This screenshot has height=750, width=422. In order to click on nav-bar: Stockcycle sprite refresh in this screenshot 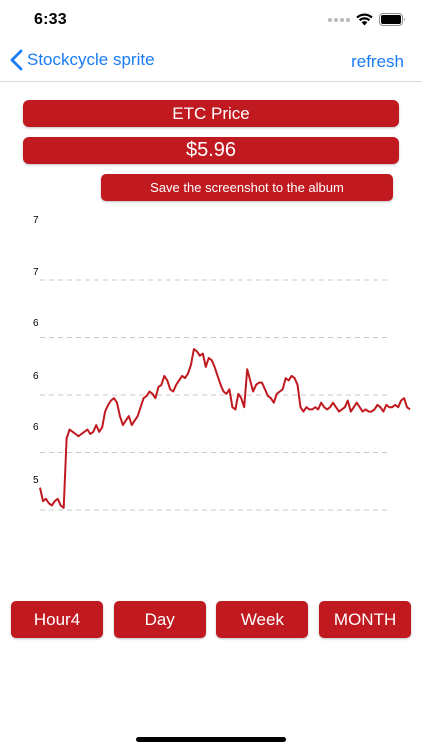, I will do `click(211, 63)`.